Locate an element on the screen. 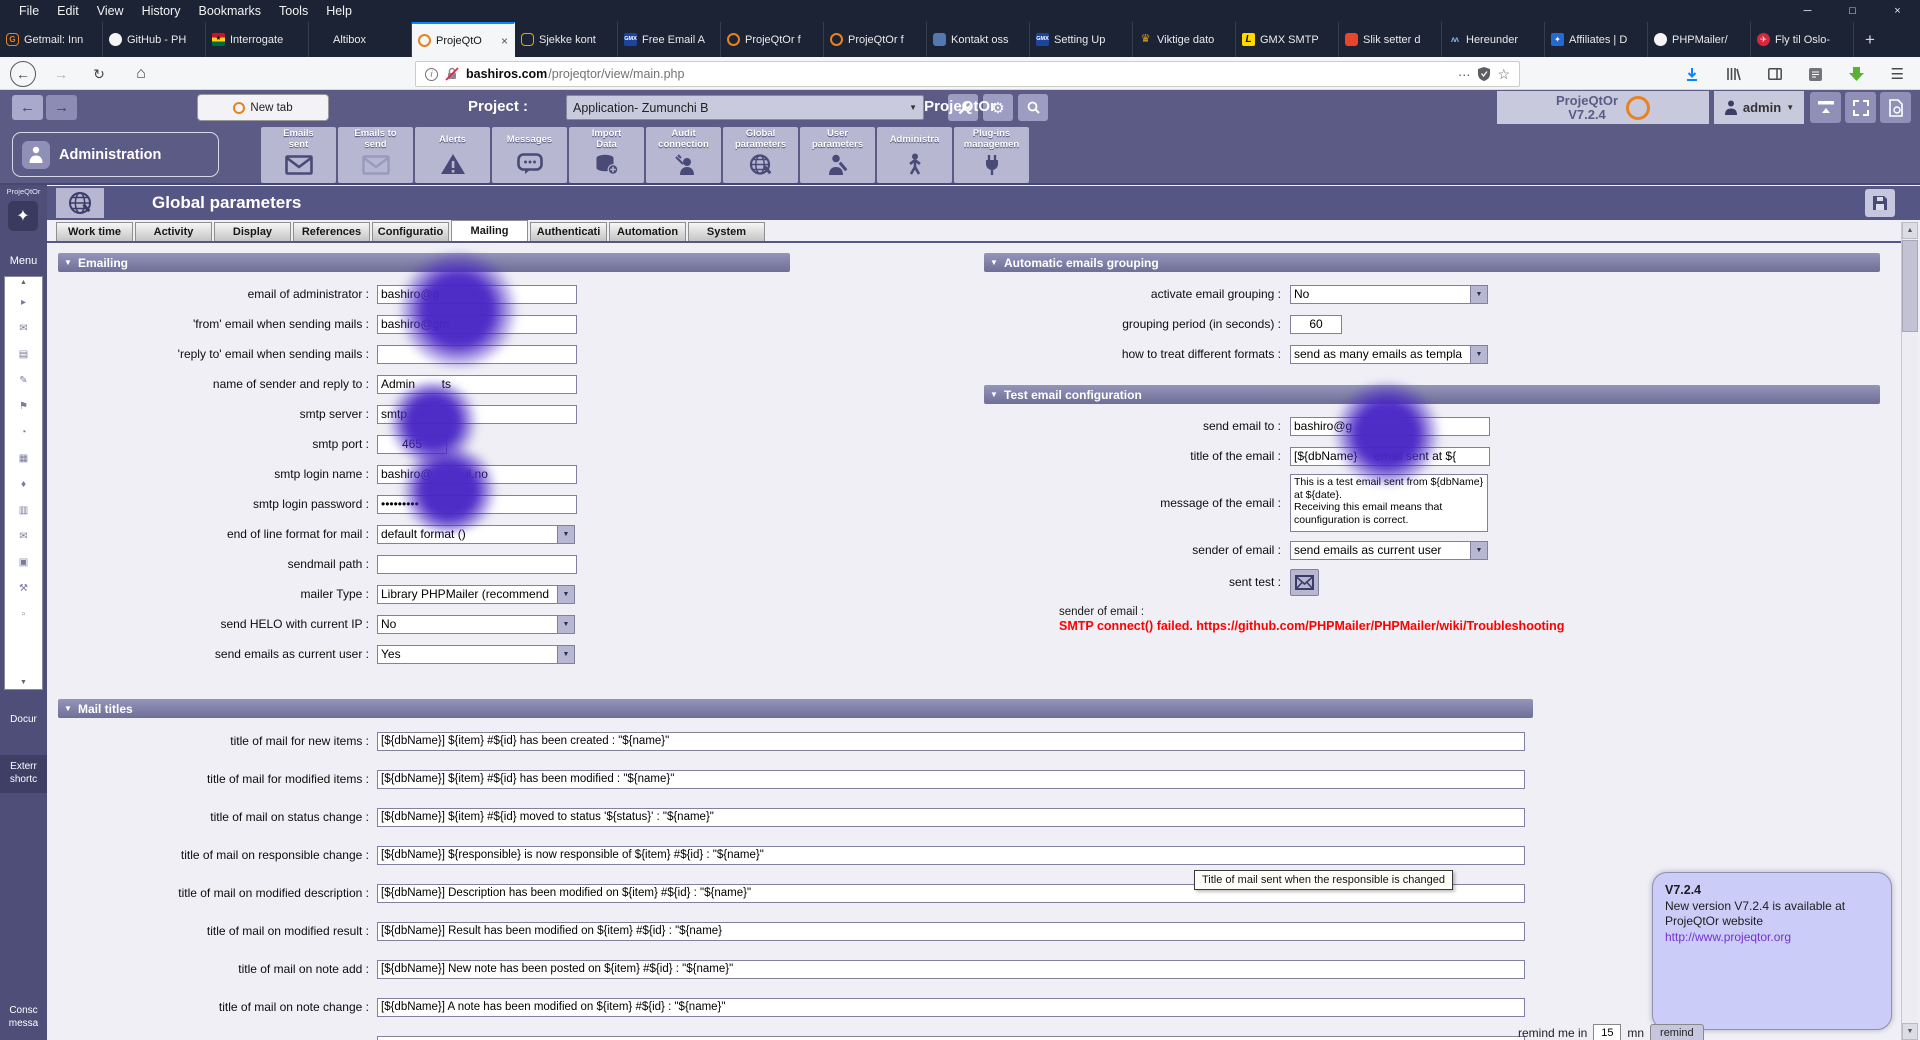 Image resolution: width=1920 pixels, height=1040 pixels. mail-titles-section-header: ▼ Mail titles is located at coordinates (795, 708).